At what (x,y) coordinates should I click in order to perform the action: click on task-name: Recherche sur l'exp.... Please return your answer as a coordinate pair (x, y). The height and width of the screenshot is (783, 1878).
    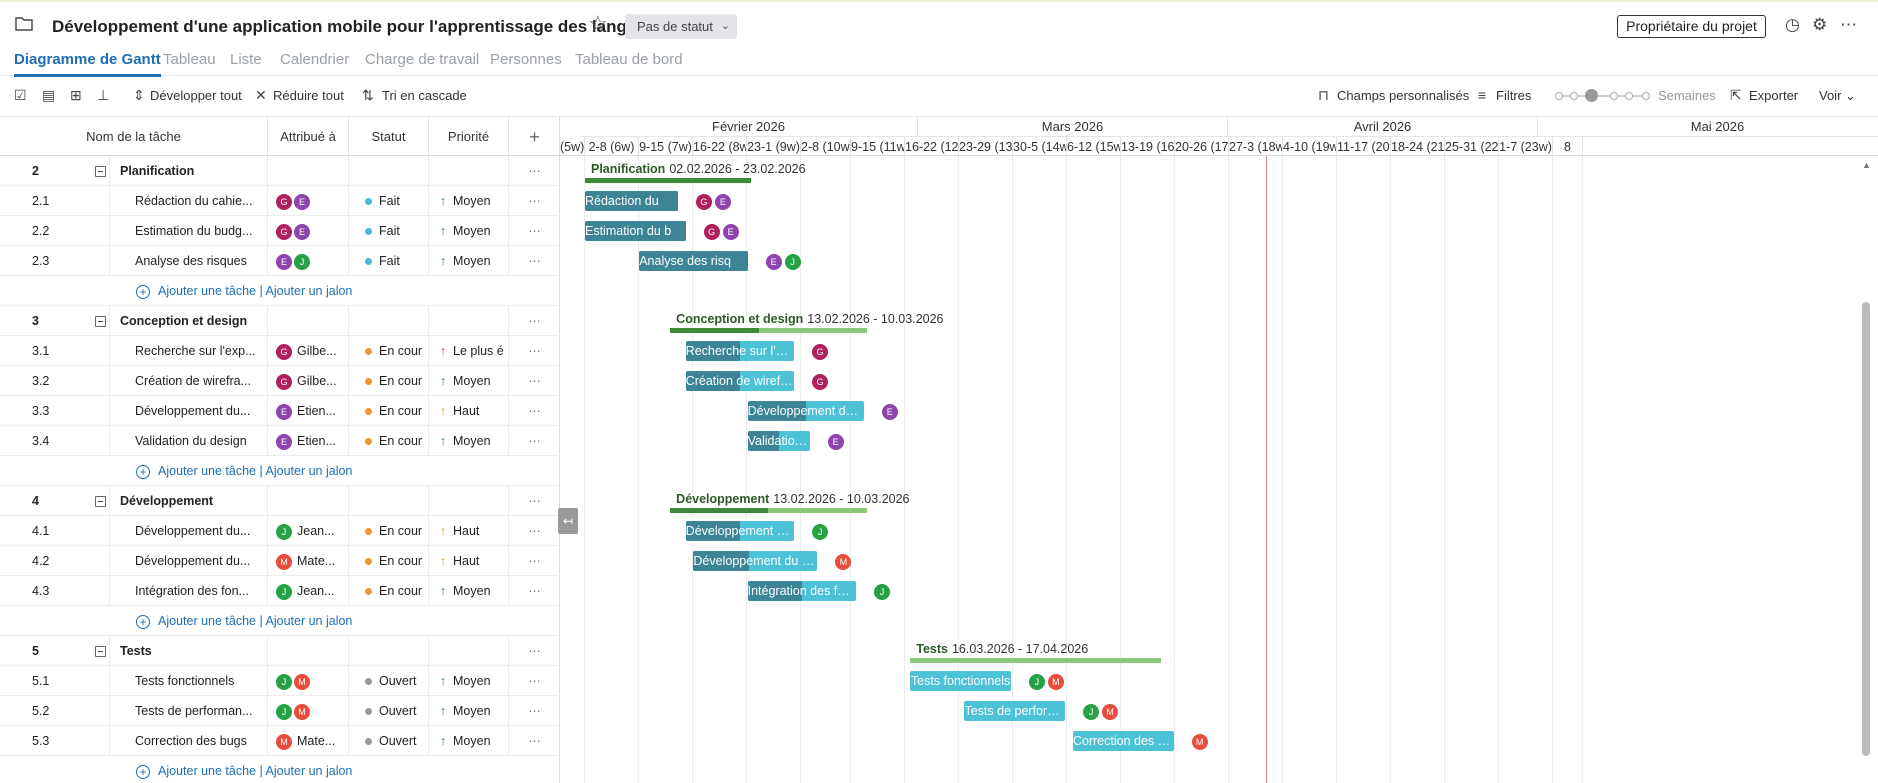
    Looking at the image, I should click on (189, 351).